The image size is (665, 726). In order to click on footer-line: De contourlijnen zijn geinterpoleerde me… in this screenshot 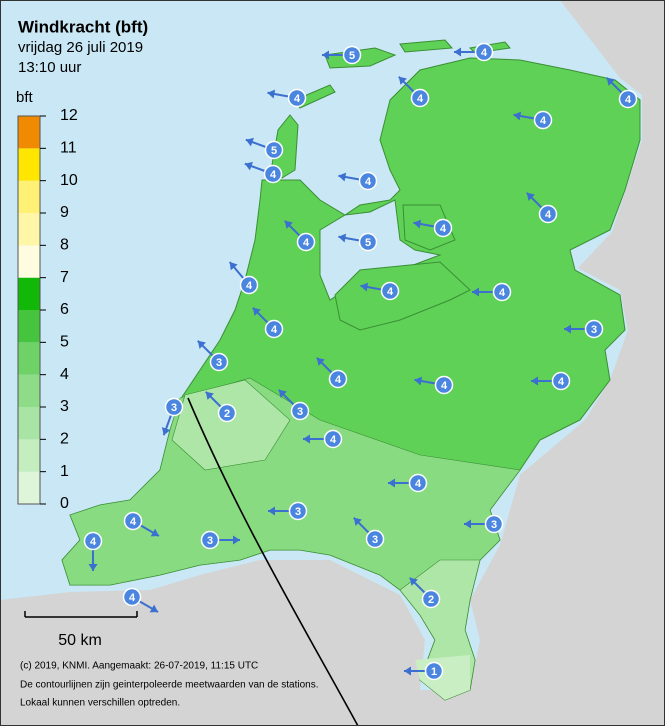, I will do `click(169, 685)`.